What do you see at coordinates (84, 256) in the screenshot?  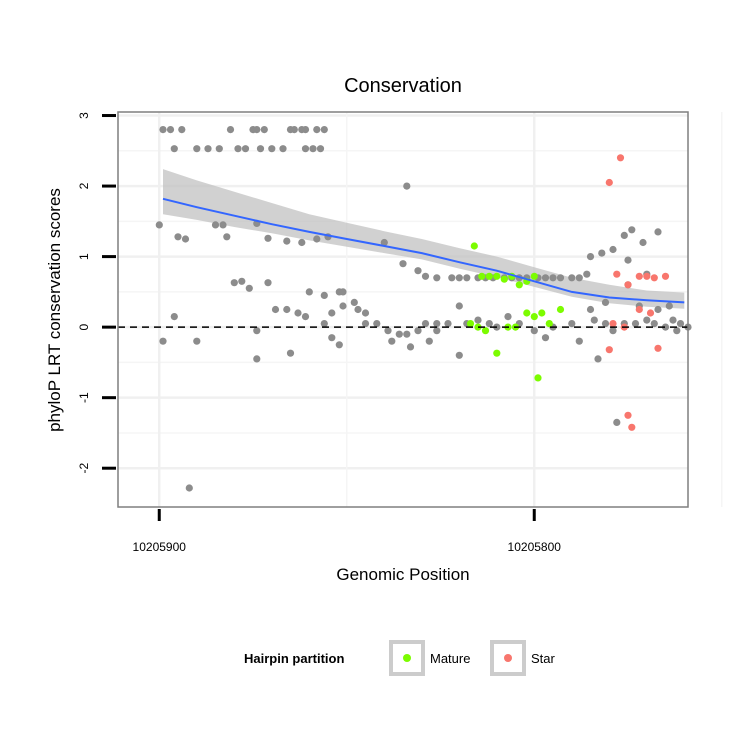 I see `y-tick-label: 1` at bounding box center [84, 256].